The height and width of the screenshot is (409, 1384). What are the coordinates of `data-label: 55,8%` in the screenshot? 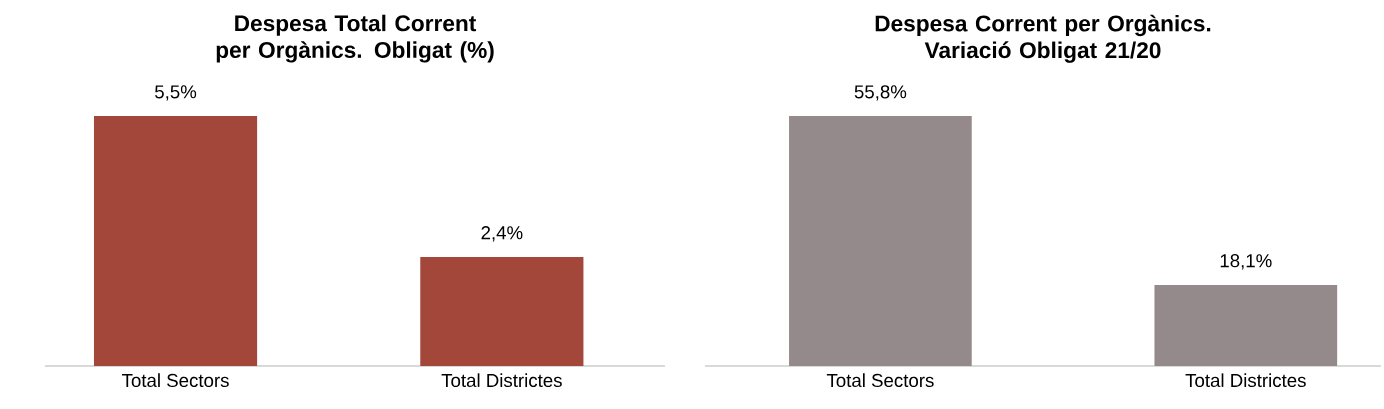 It's located at (880, 93).